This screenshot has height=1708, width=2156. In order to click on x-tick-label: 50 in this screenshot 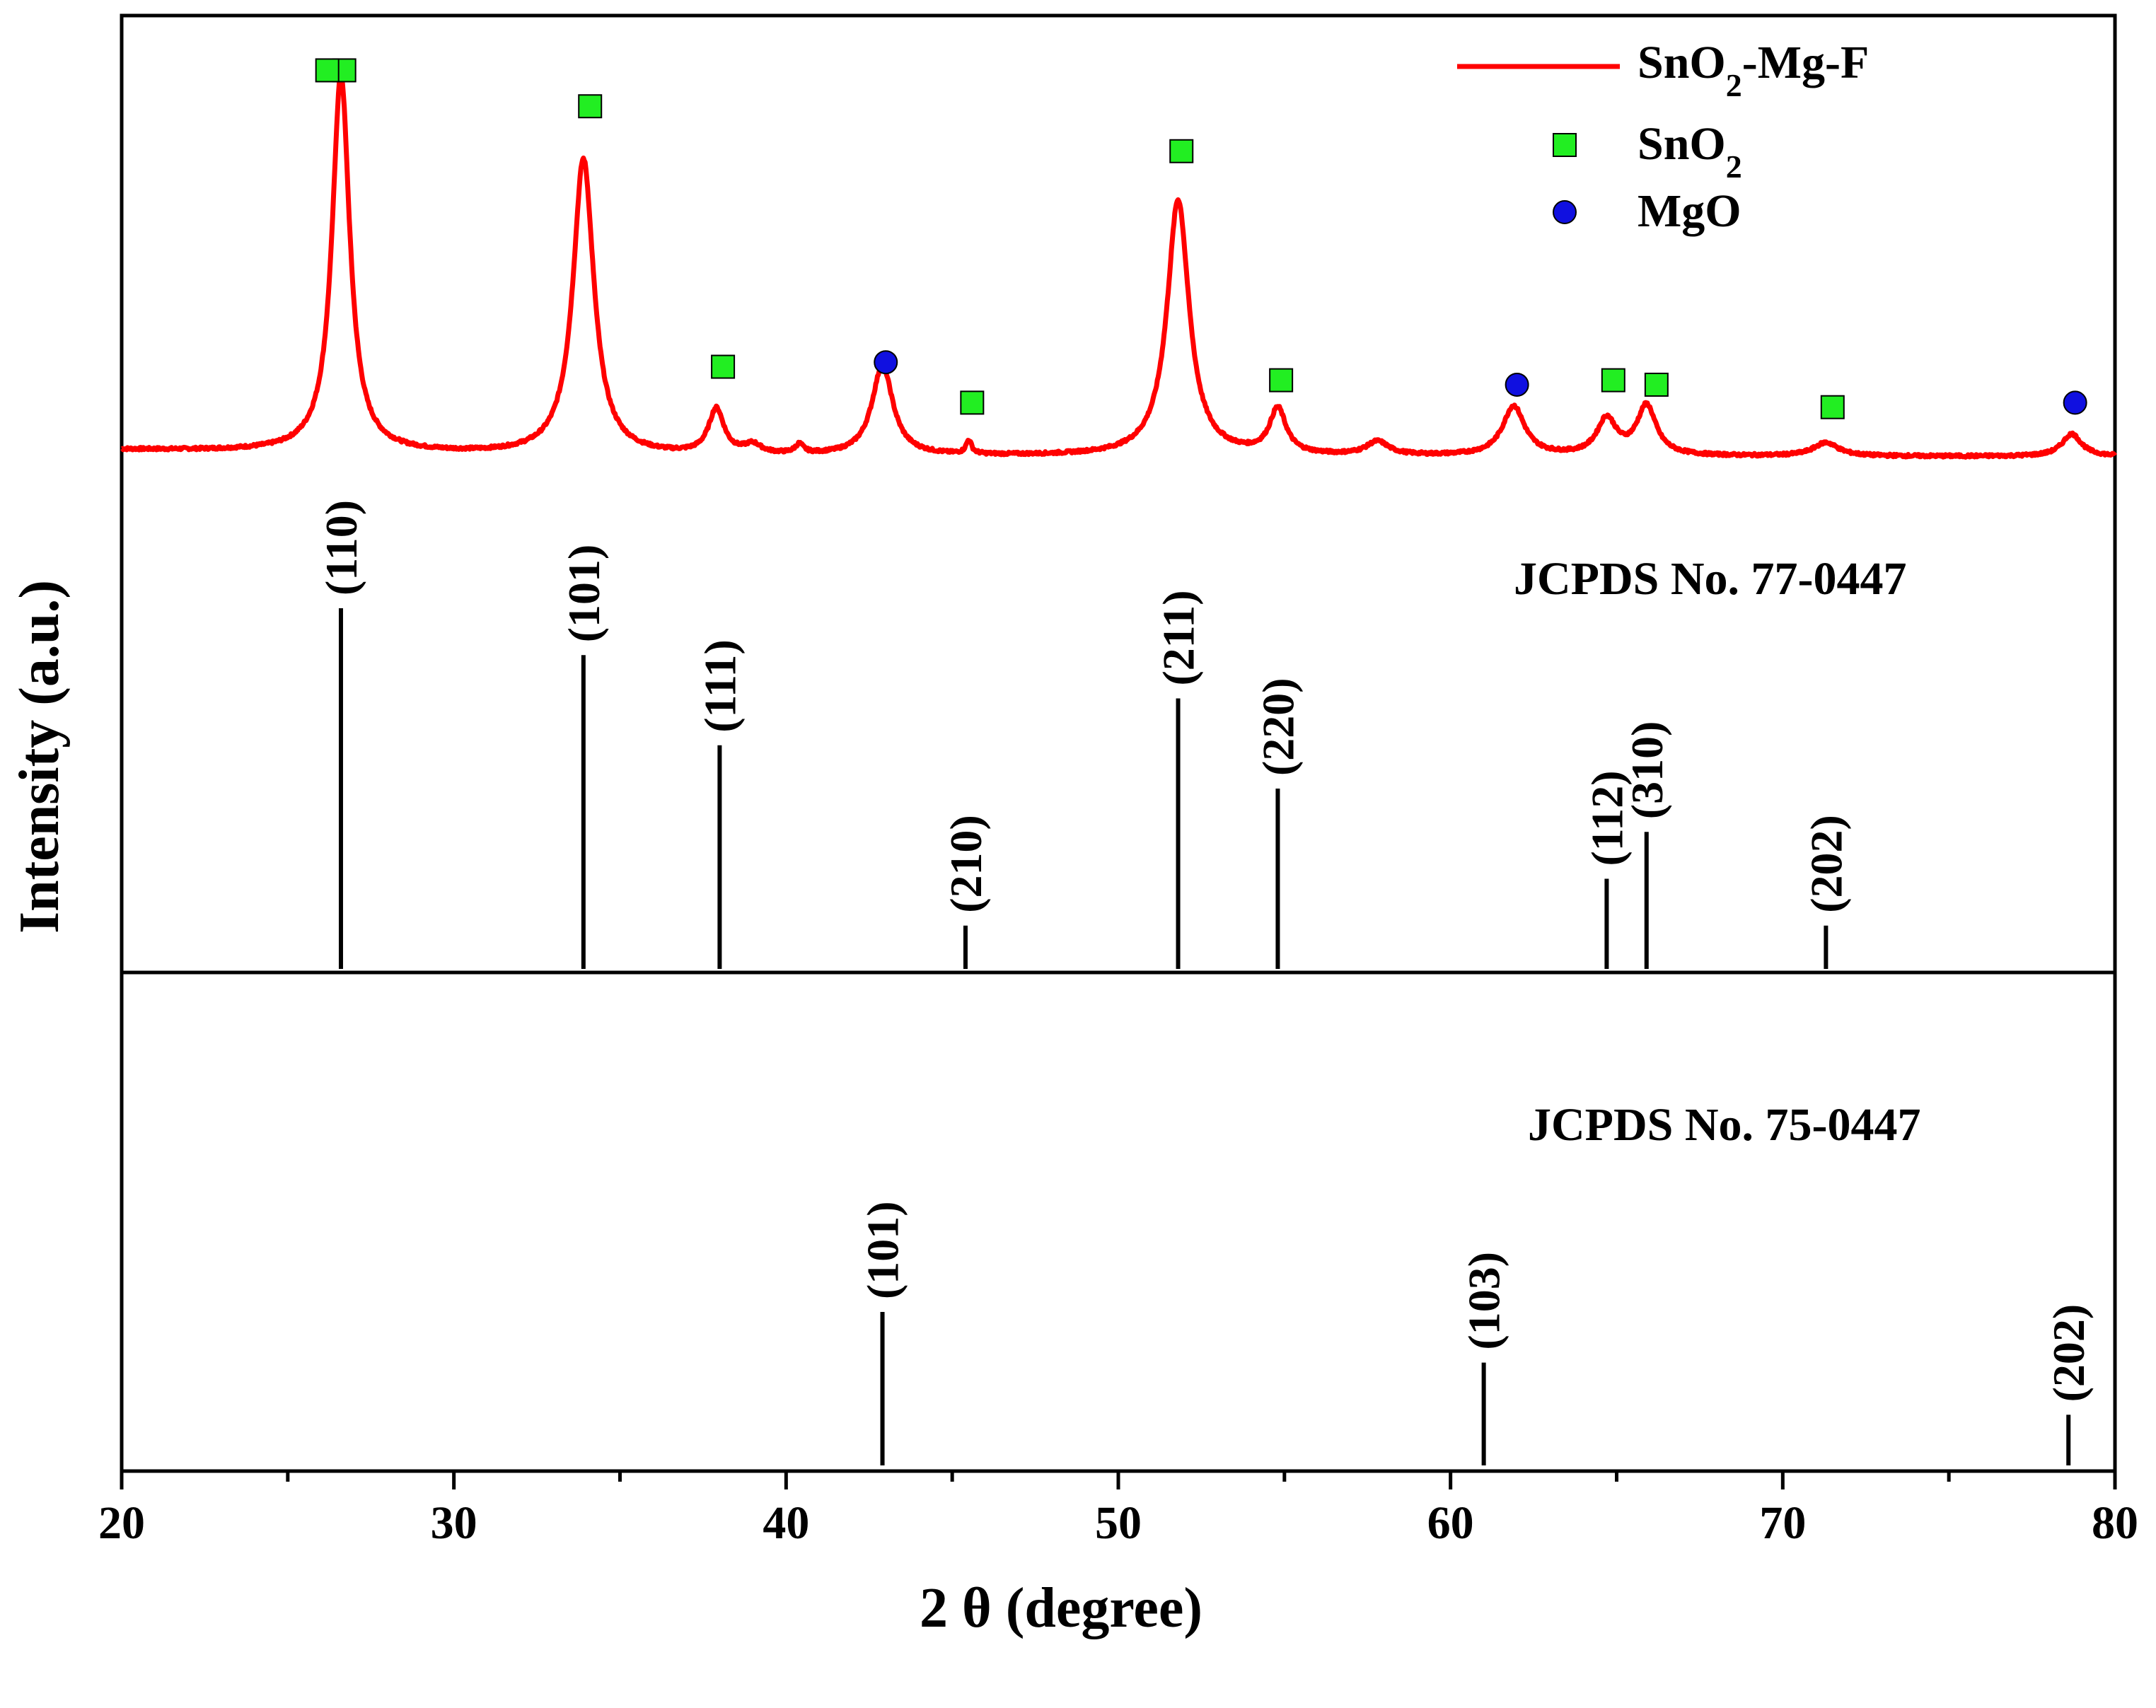, I will do `click(1118, 1523)`.